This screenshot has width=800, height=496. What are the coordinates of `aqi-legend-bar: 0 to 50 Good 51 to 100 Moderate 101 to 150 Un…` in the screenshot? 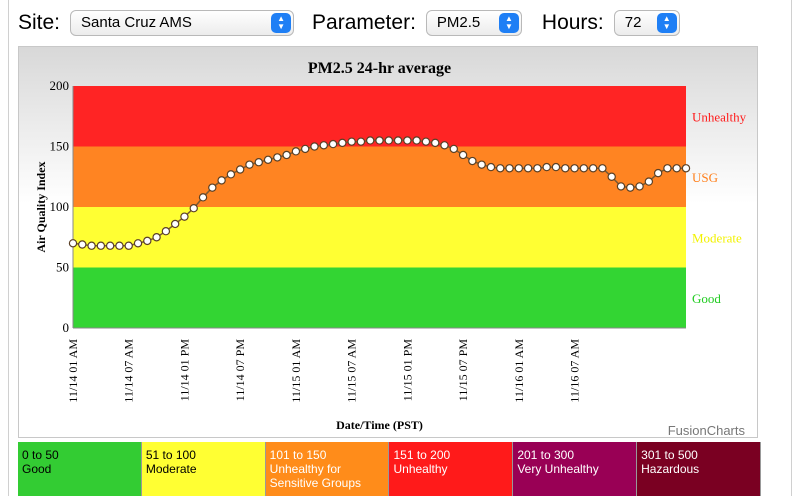 It's located at (389, 469).